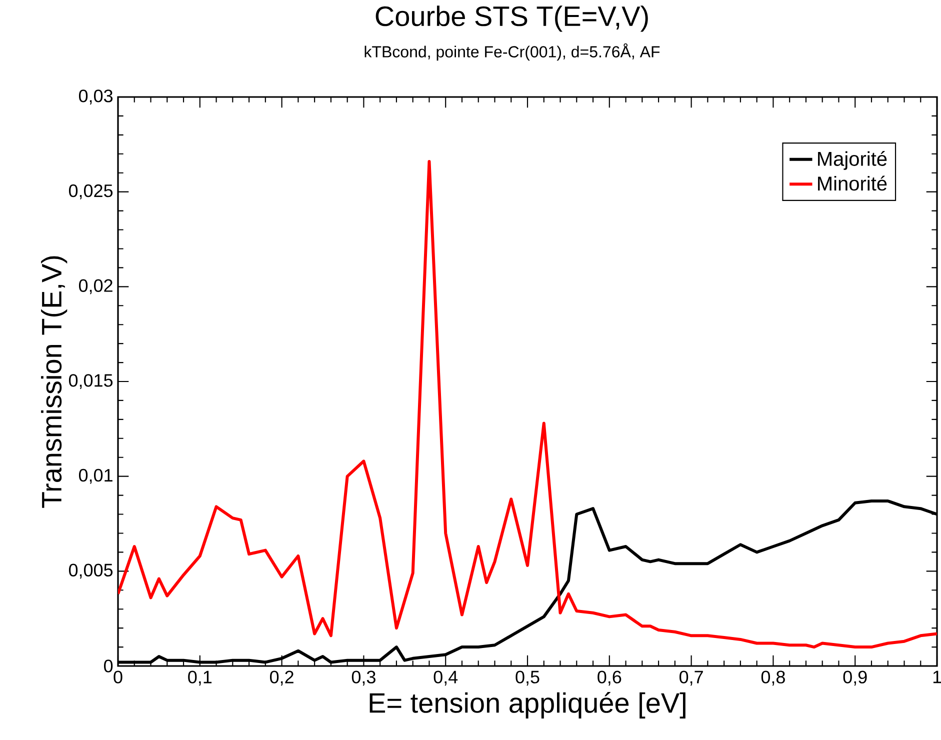  What do you see at coordinates (855, 678) in the screenshot?
I see `x-tick-label: 0,9` at bounding box center [855, 678].